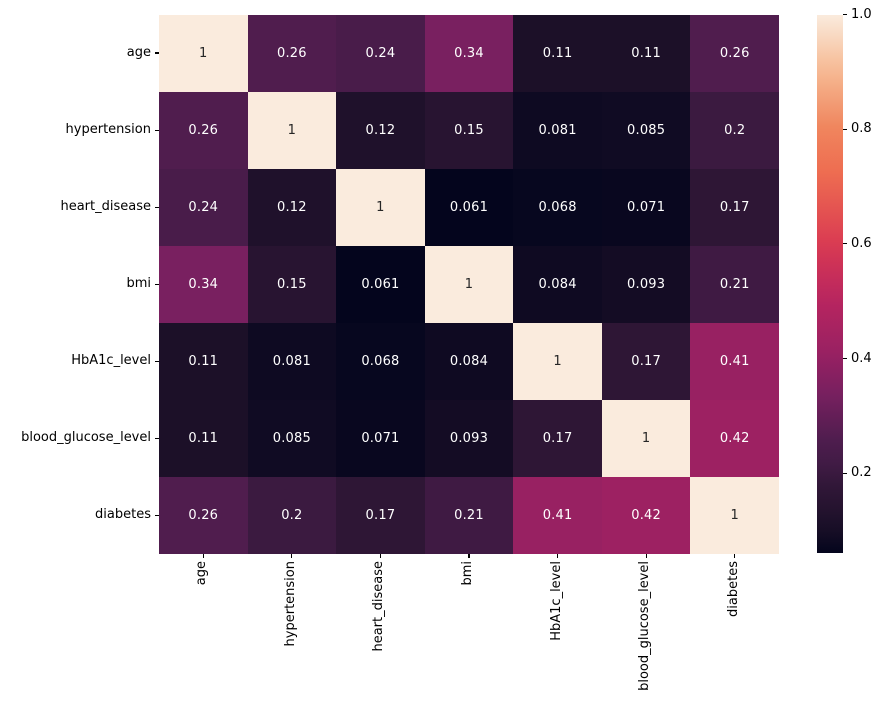 The height and width of the screenshot is (713, 886). What do you see at coordinates (292, 53) in the screenshot?
I see `heatmap-cell-age-hypertension: 0.26` at bounding box center [292, 53].